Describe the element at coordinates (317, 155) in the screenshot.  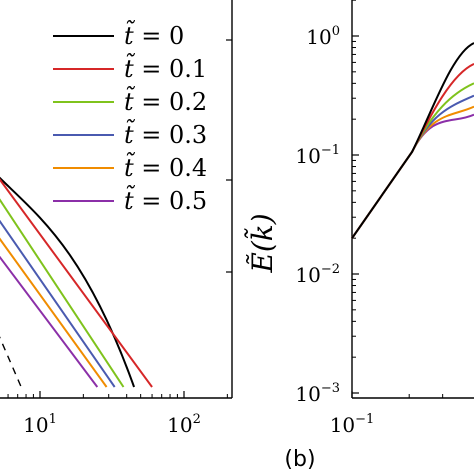
I see `y-tick-label: 10⁻¹` at that location.